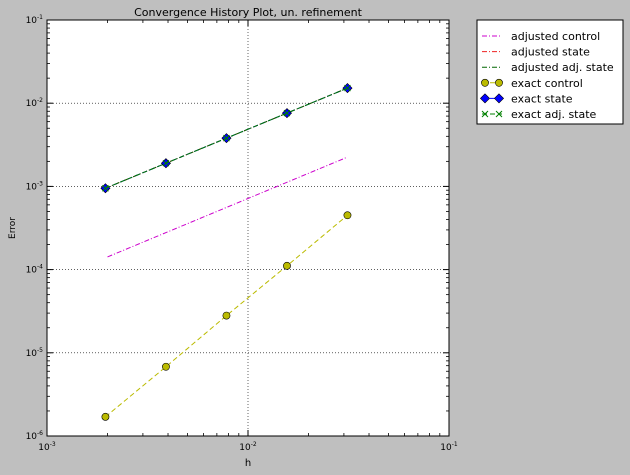 The image size is (630, 475). I want to click on legend-entry: exact state, so click(526, 98).